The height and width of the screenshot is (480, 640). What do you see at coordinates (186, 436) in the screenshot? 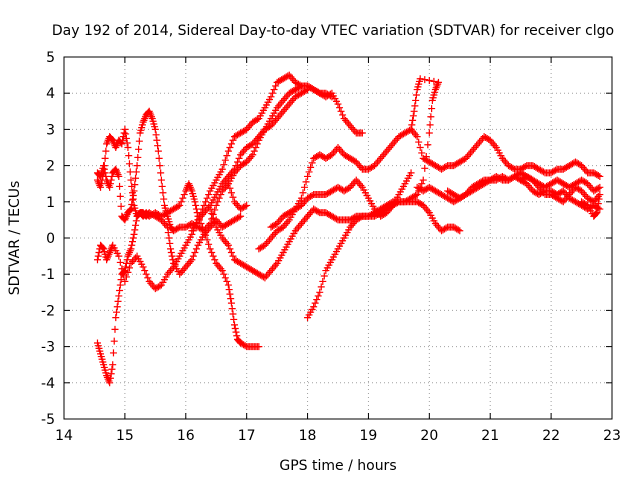
I see `x-tick-label: 16` at bounding box center [186, 436].